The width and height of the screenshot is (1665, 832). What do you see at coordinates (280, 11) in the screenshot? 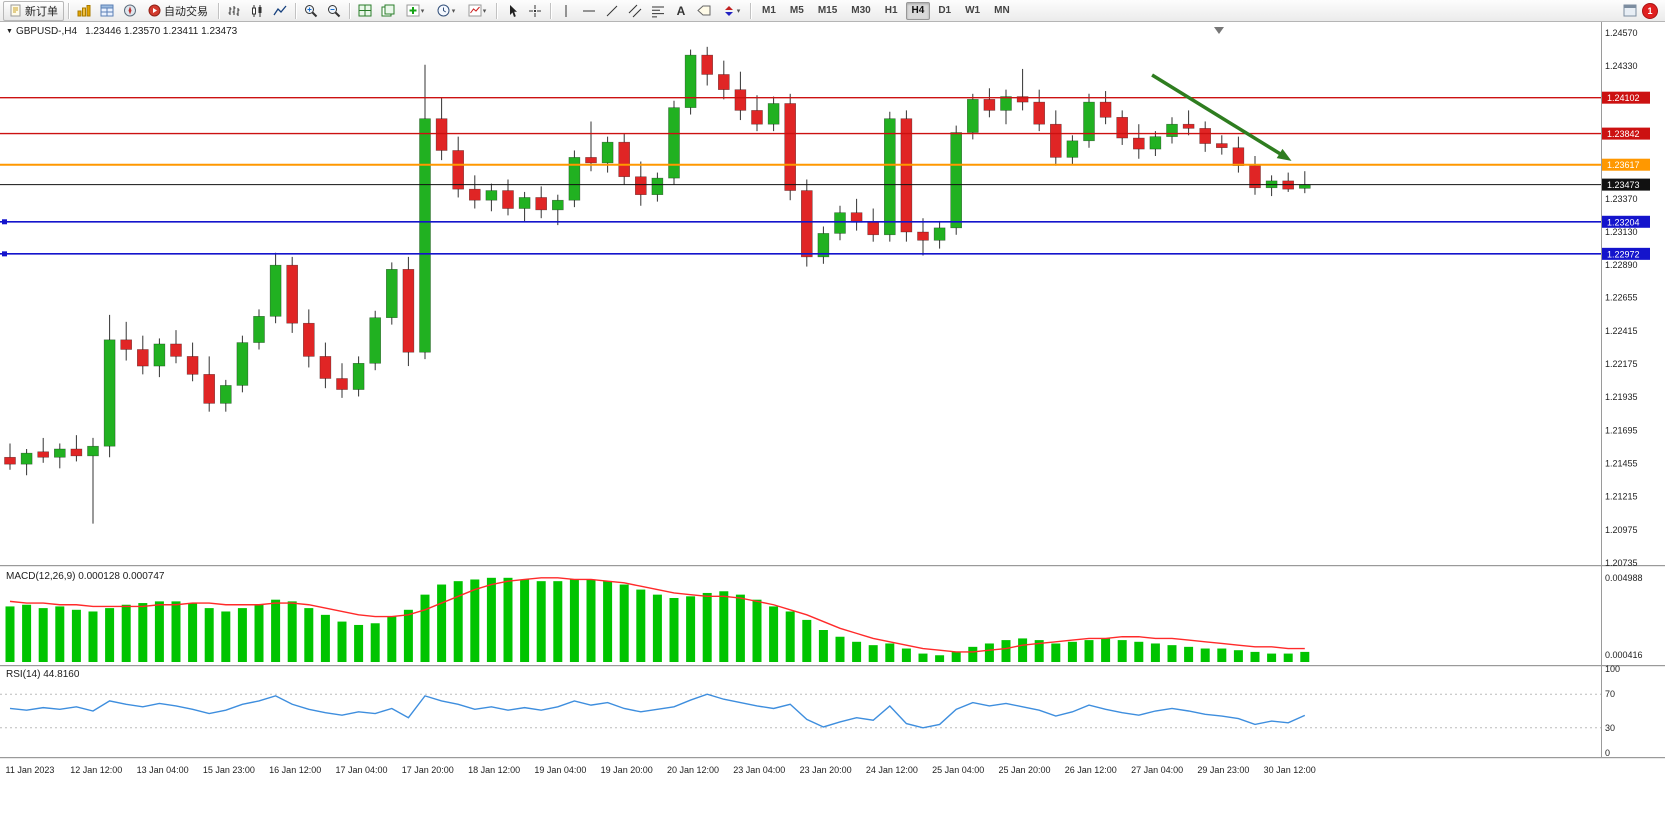
I see `line-chart-type-icon` at bounding box center [280, 11].